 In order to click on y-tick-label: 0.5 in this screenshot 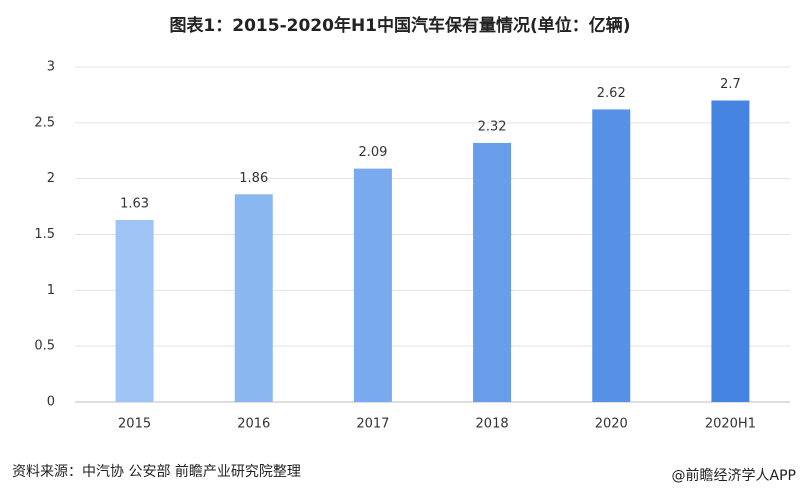, I will do `click(44, 346)`.